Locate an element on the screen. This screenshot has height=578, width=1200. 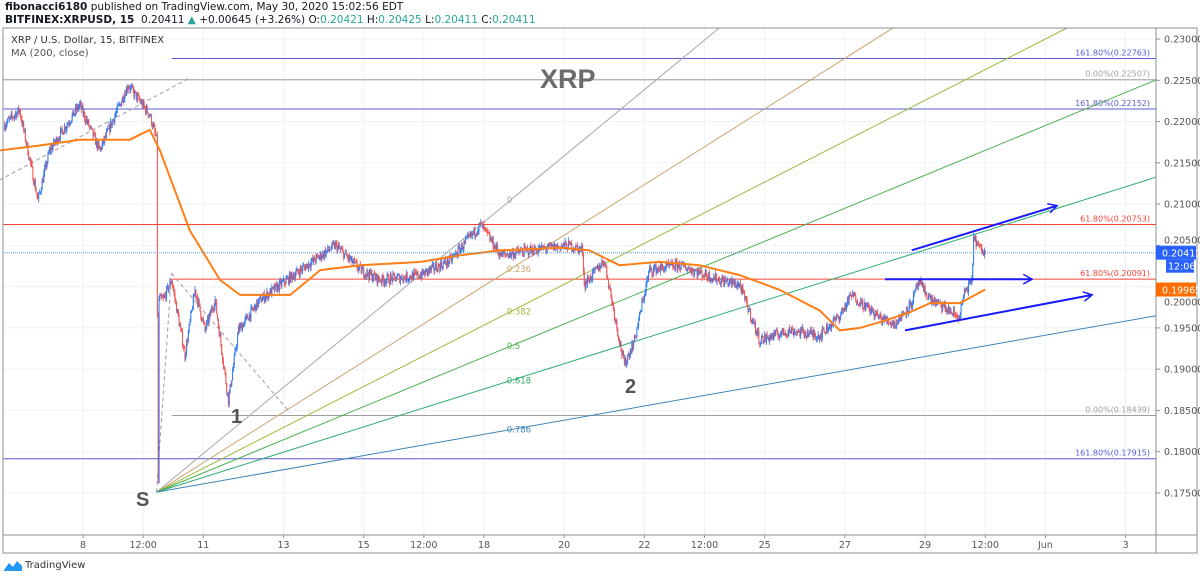
dashed-trendline is located at coordinates (95, 129).